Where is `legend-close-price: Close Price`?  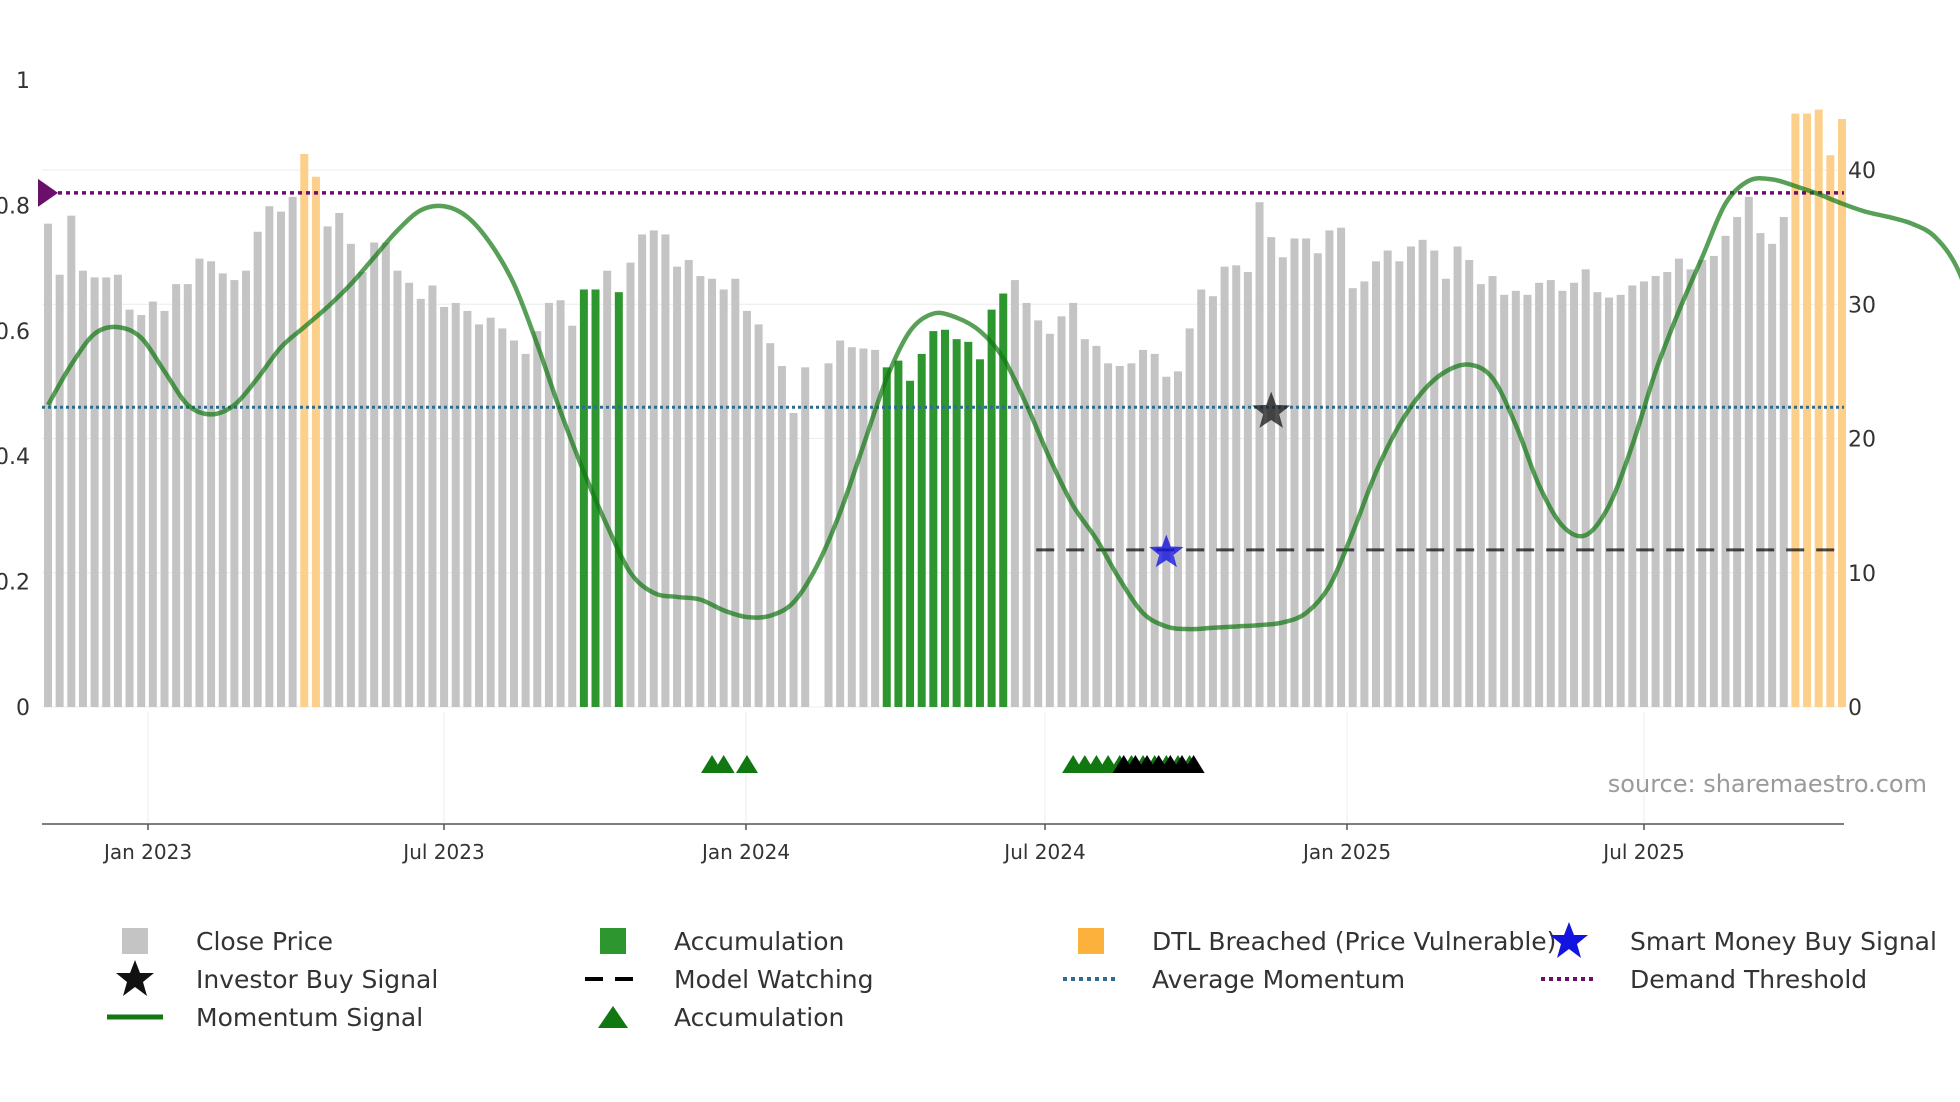
legend-close-price: Close Price is located at coordinates (215, 941).